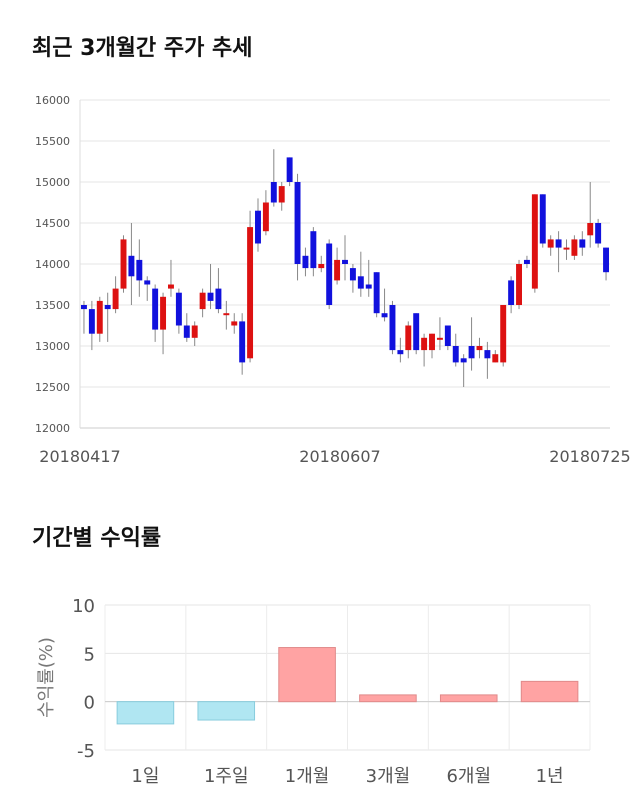  What do you see at coordinates (52, 100) in the screenshot?
I see `price-y-tick-label: 16000` at bounding box center [52, 100].